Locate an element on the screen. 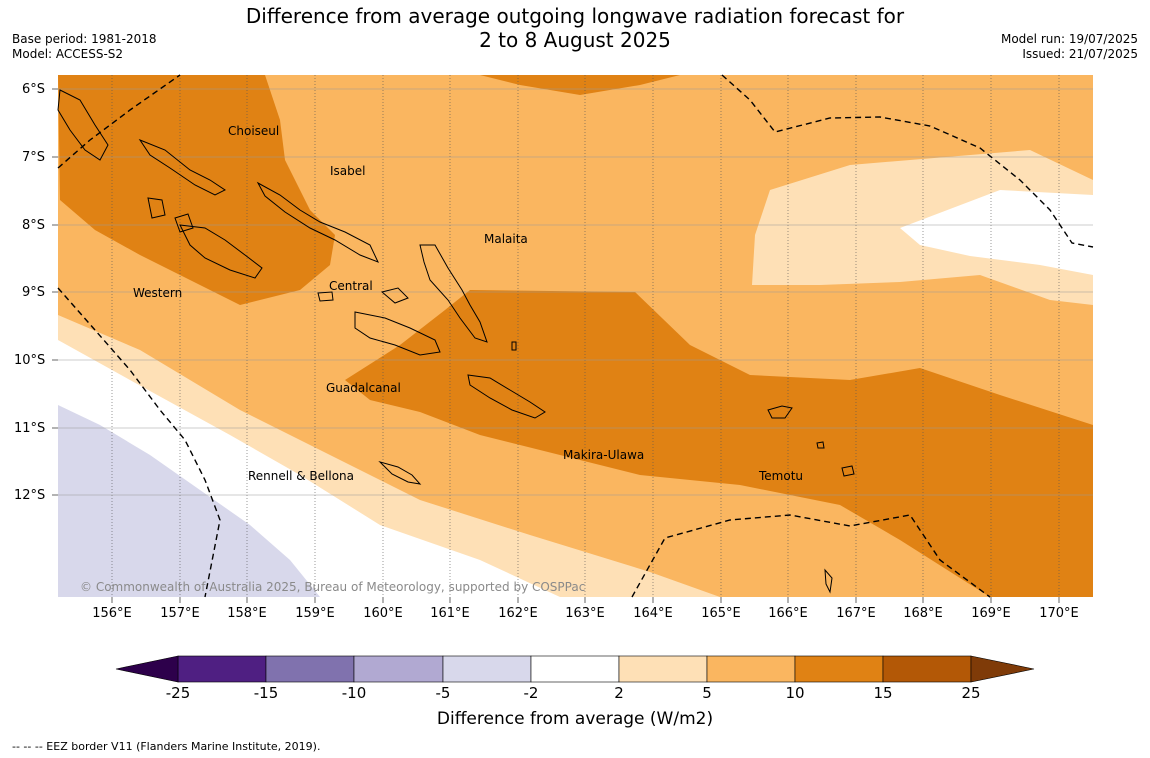 The width and height of the screenshot is (1150, 758). colorbar-tick: 5 is located at coordinates (707, 693).